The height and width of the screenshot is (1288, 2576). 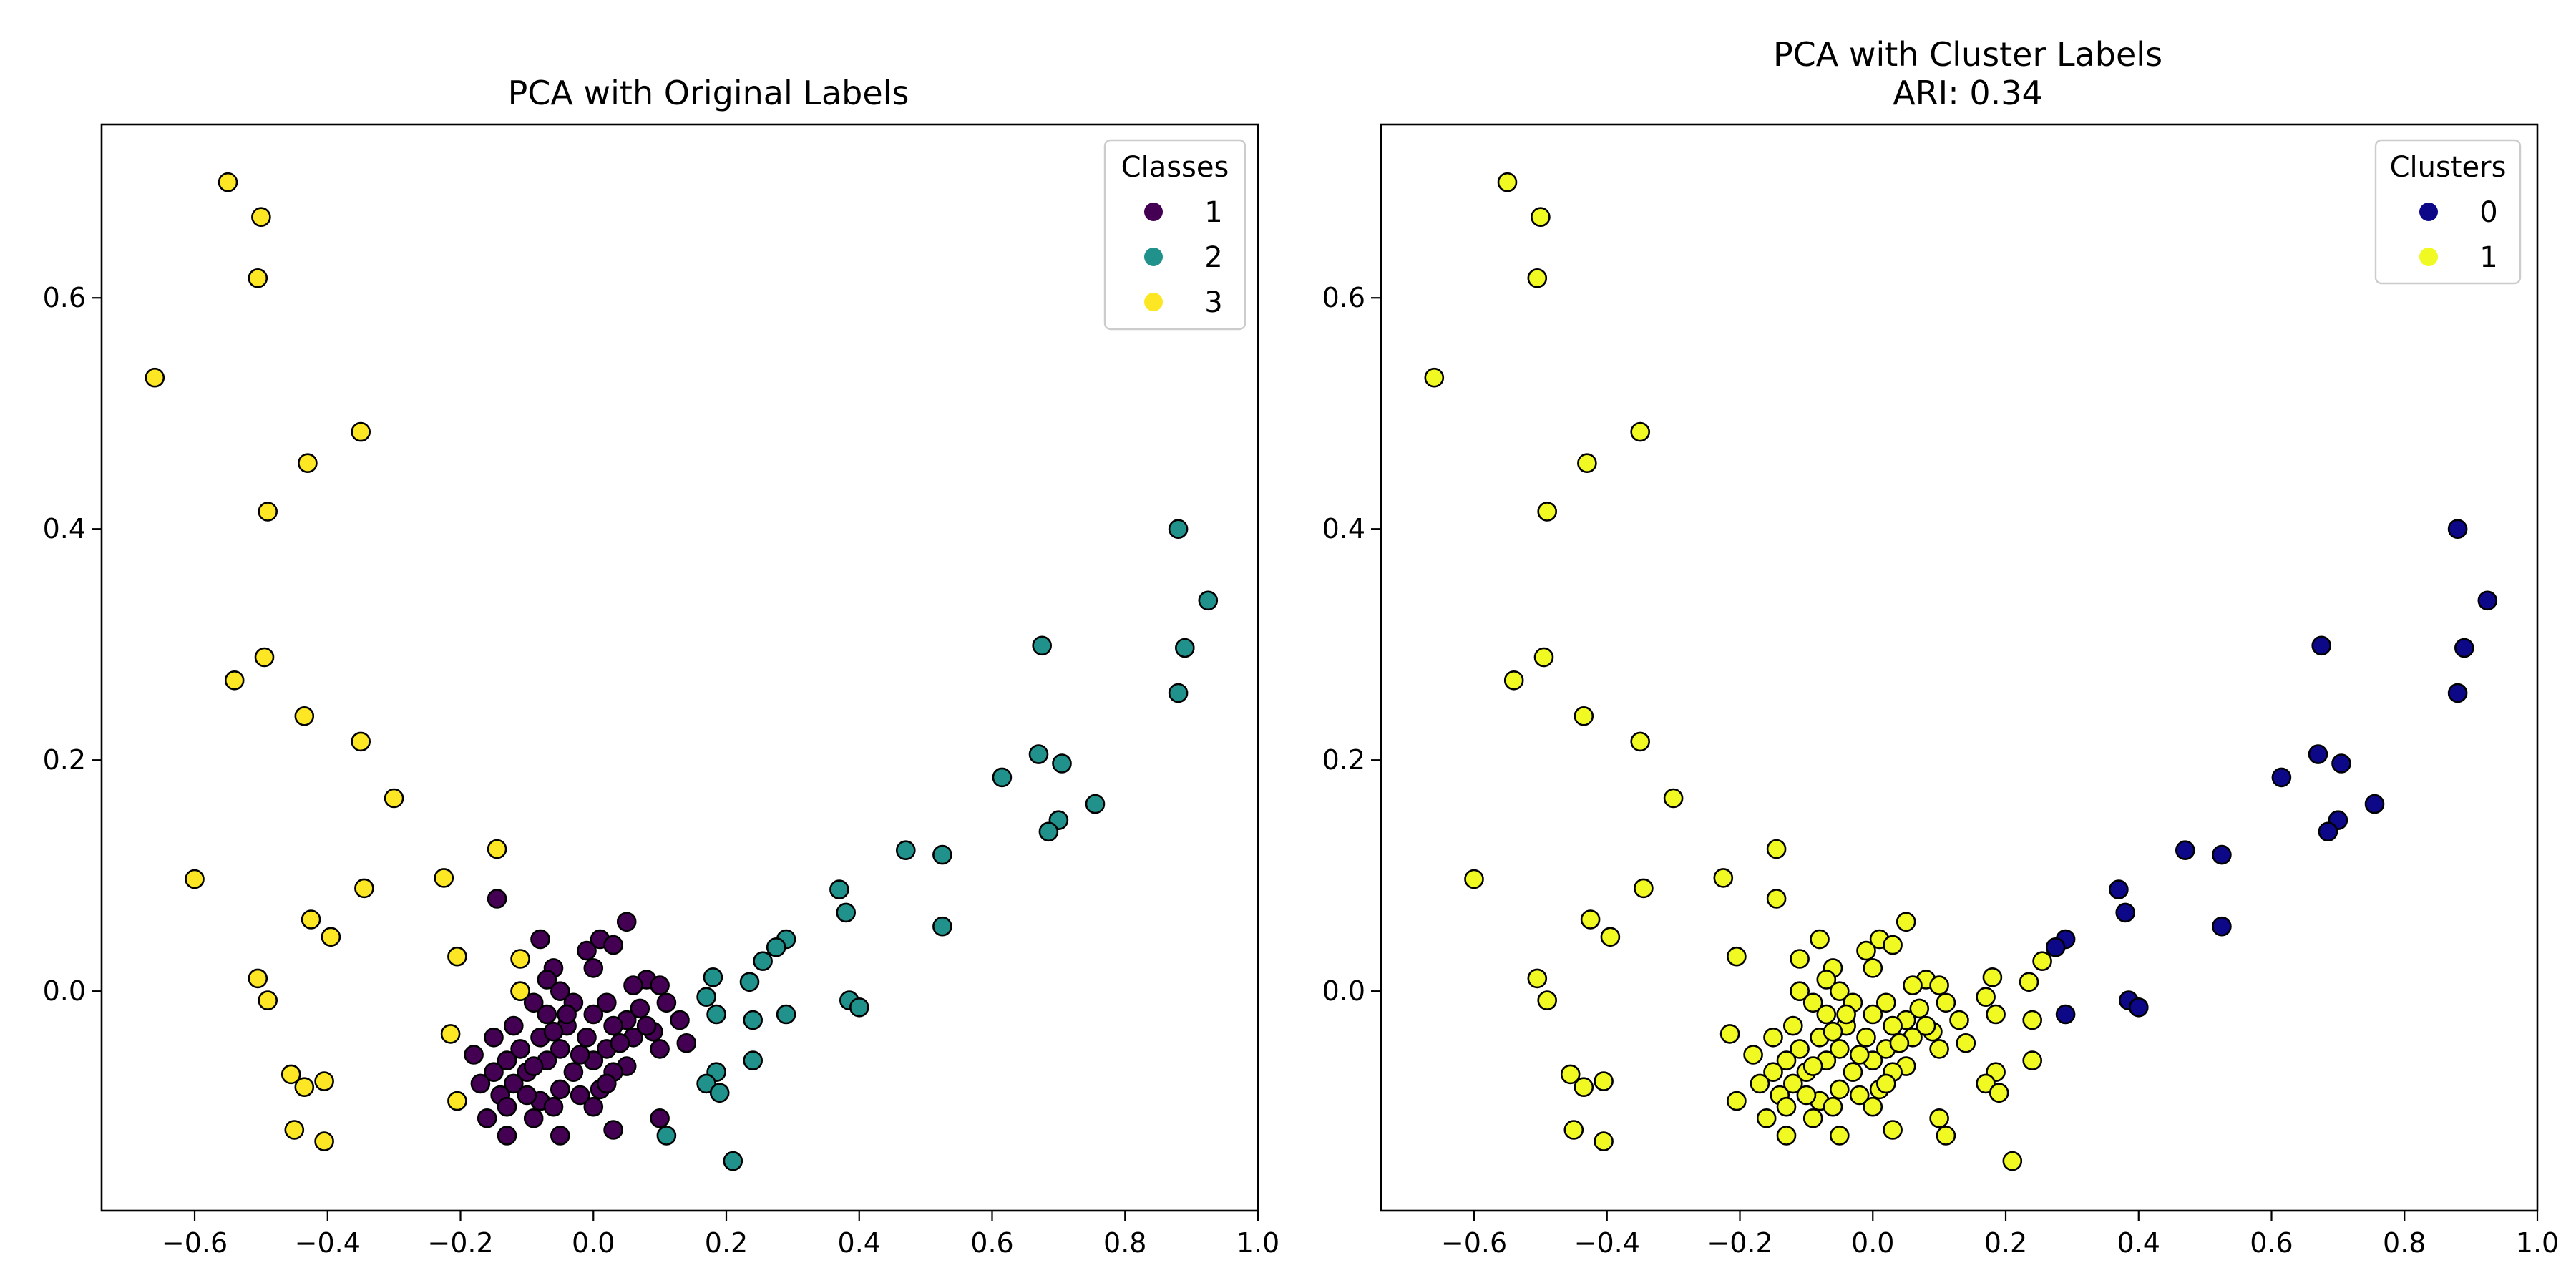 I want to click on x-tick-label: 0.6, so click(x=2271, y=1243).